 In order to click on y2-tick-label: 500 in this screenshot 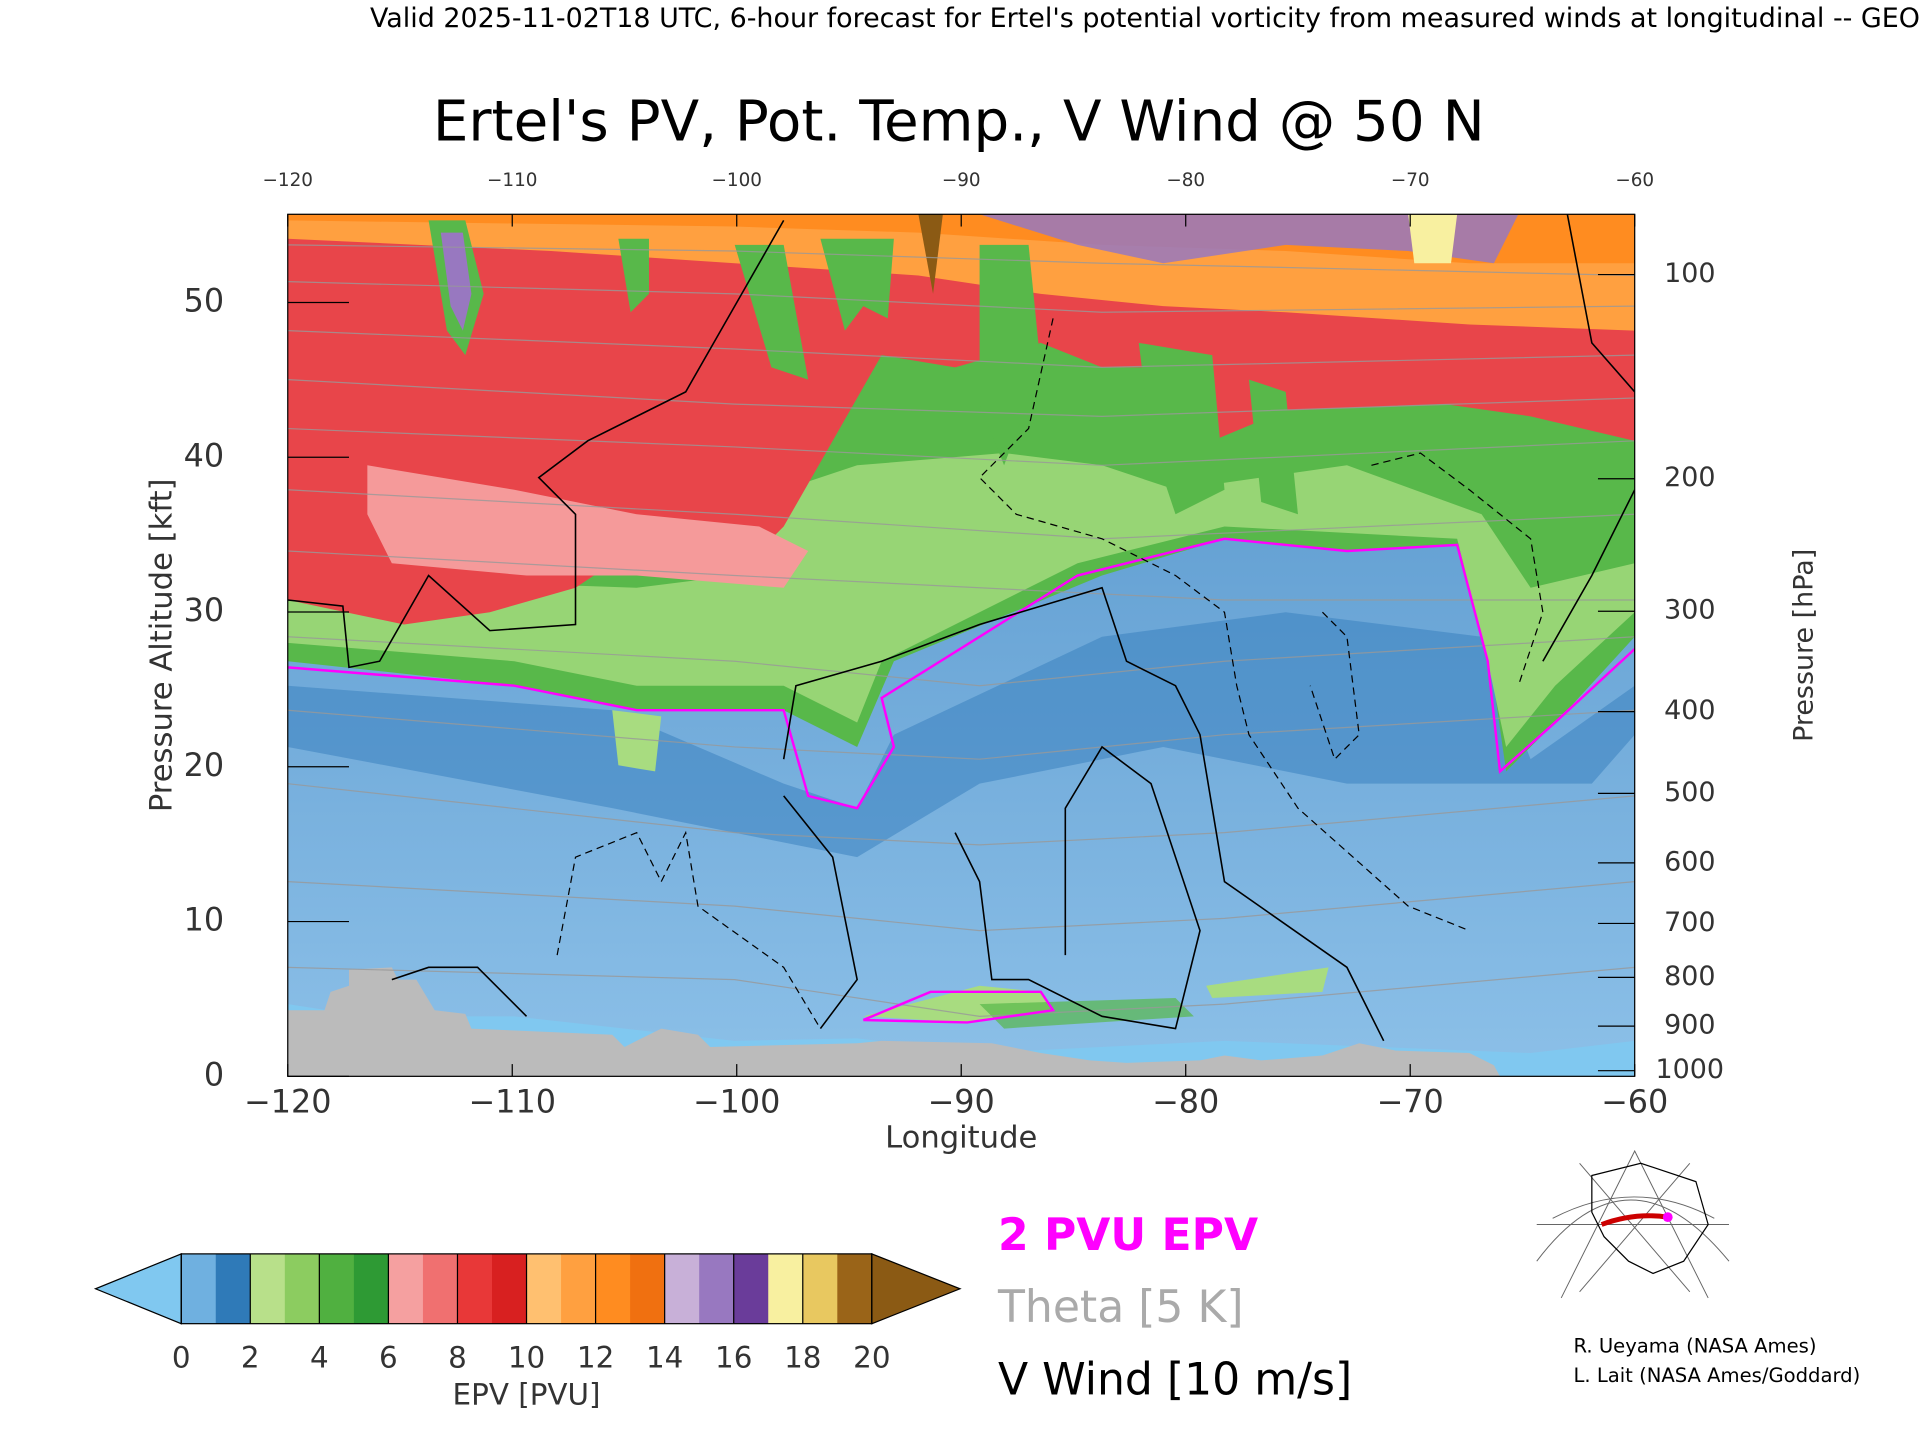, I will do `click(1689, 792)`.